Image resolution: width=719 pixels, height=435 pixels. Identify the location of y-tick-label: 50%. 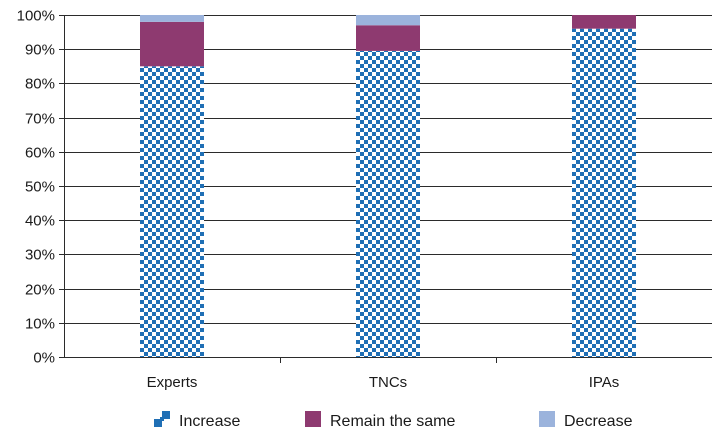
(40, 187).